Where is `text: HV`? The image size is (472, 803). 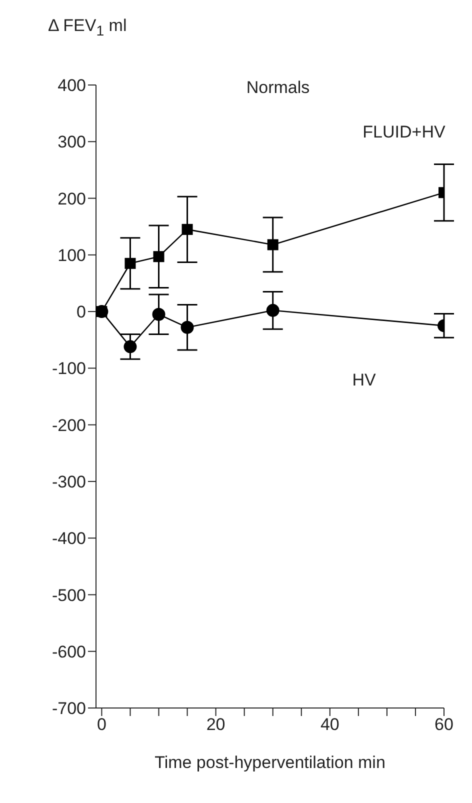 text: HV is located at coordinates (364, 380).